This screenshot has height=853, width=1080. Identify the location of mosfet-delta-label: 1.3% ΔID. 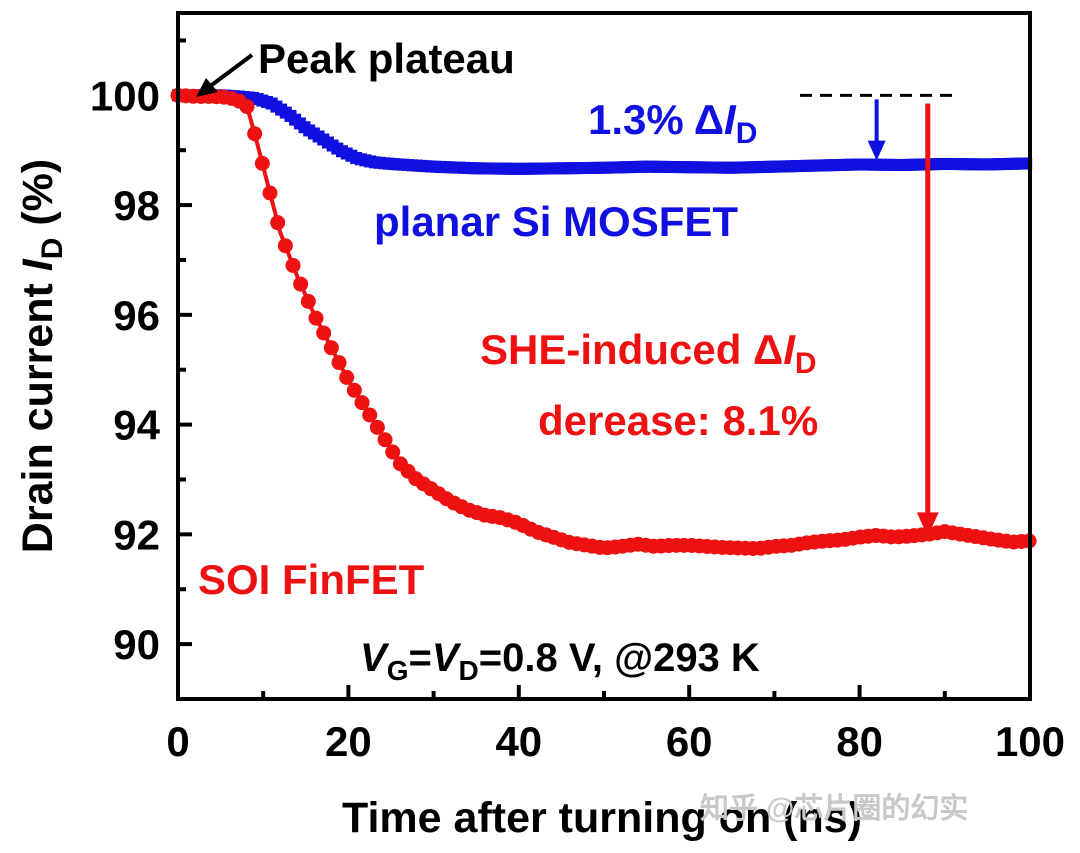
(672, 123).